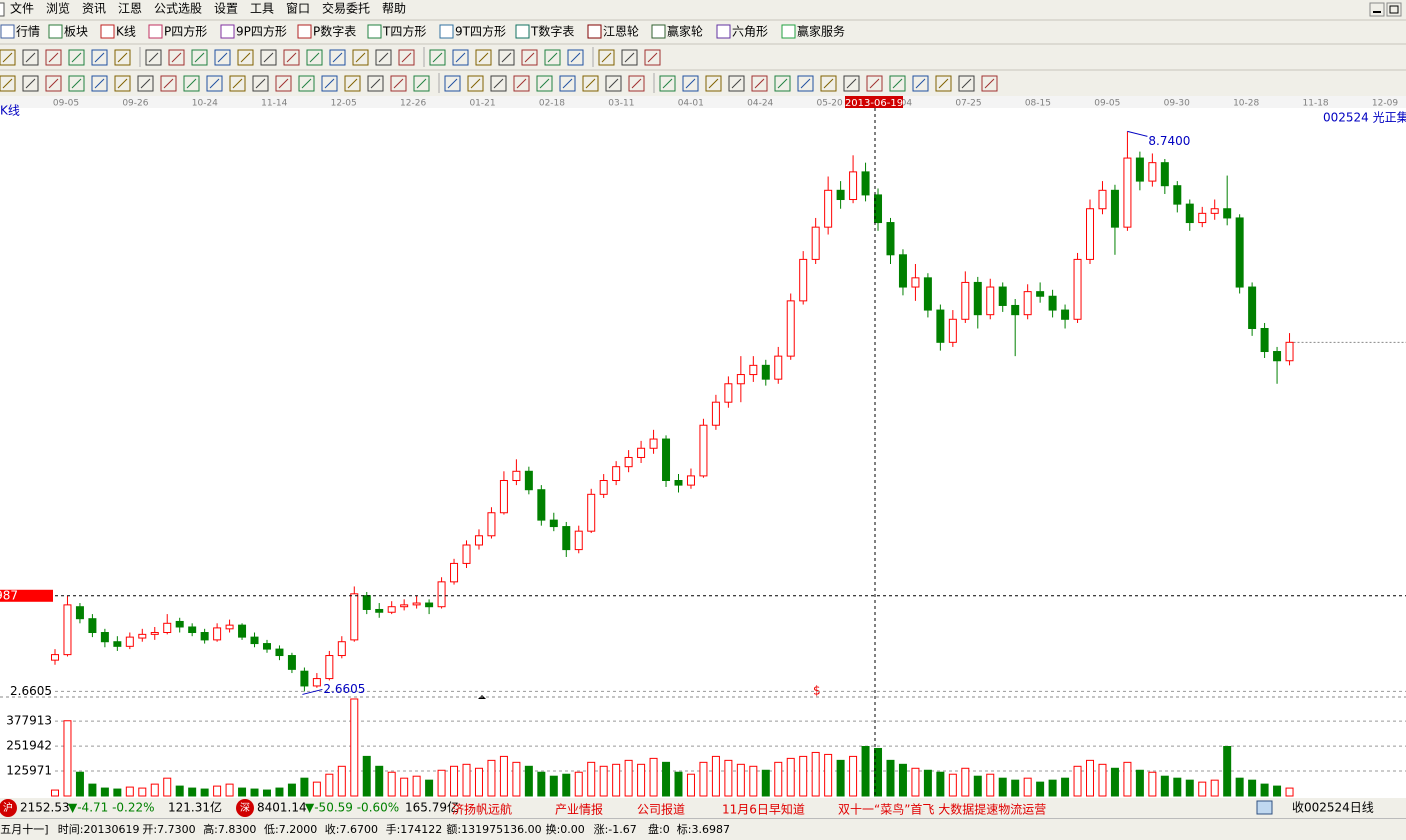  Describe the element at coordinates (1385, 9) in the screenshot. I see `window-buttons` at that location.